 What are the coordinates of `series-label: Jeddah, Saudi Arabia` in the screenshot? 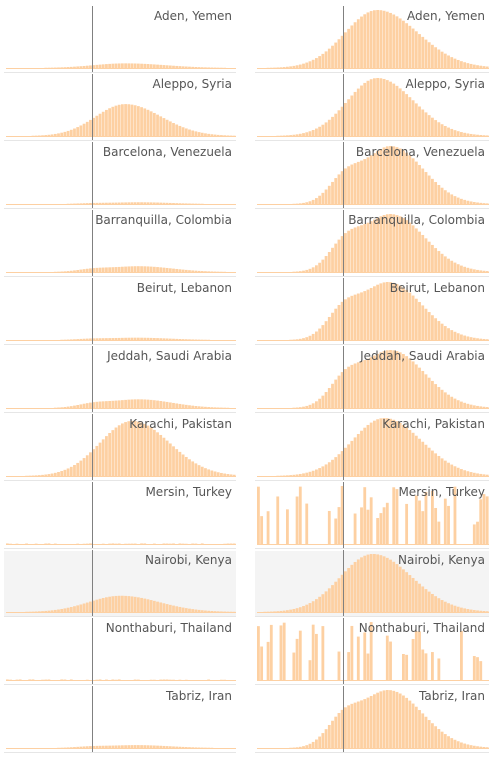 It's located at (422, 356).